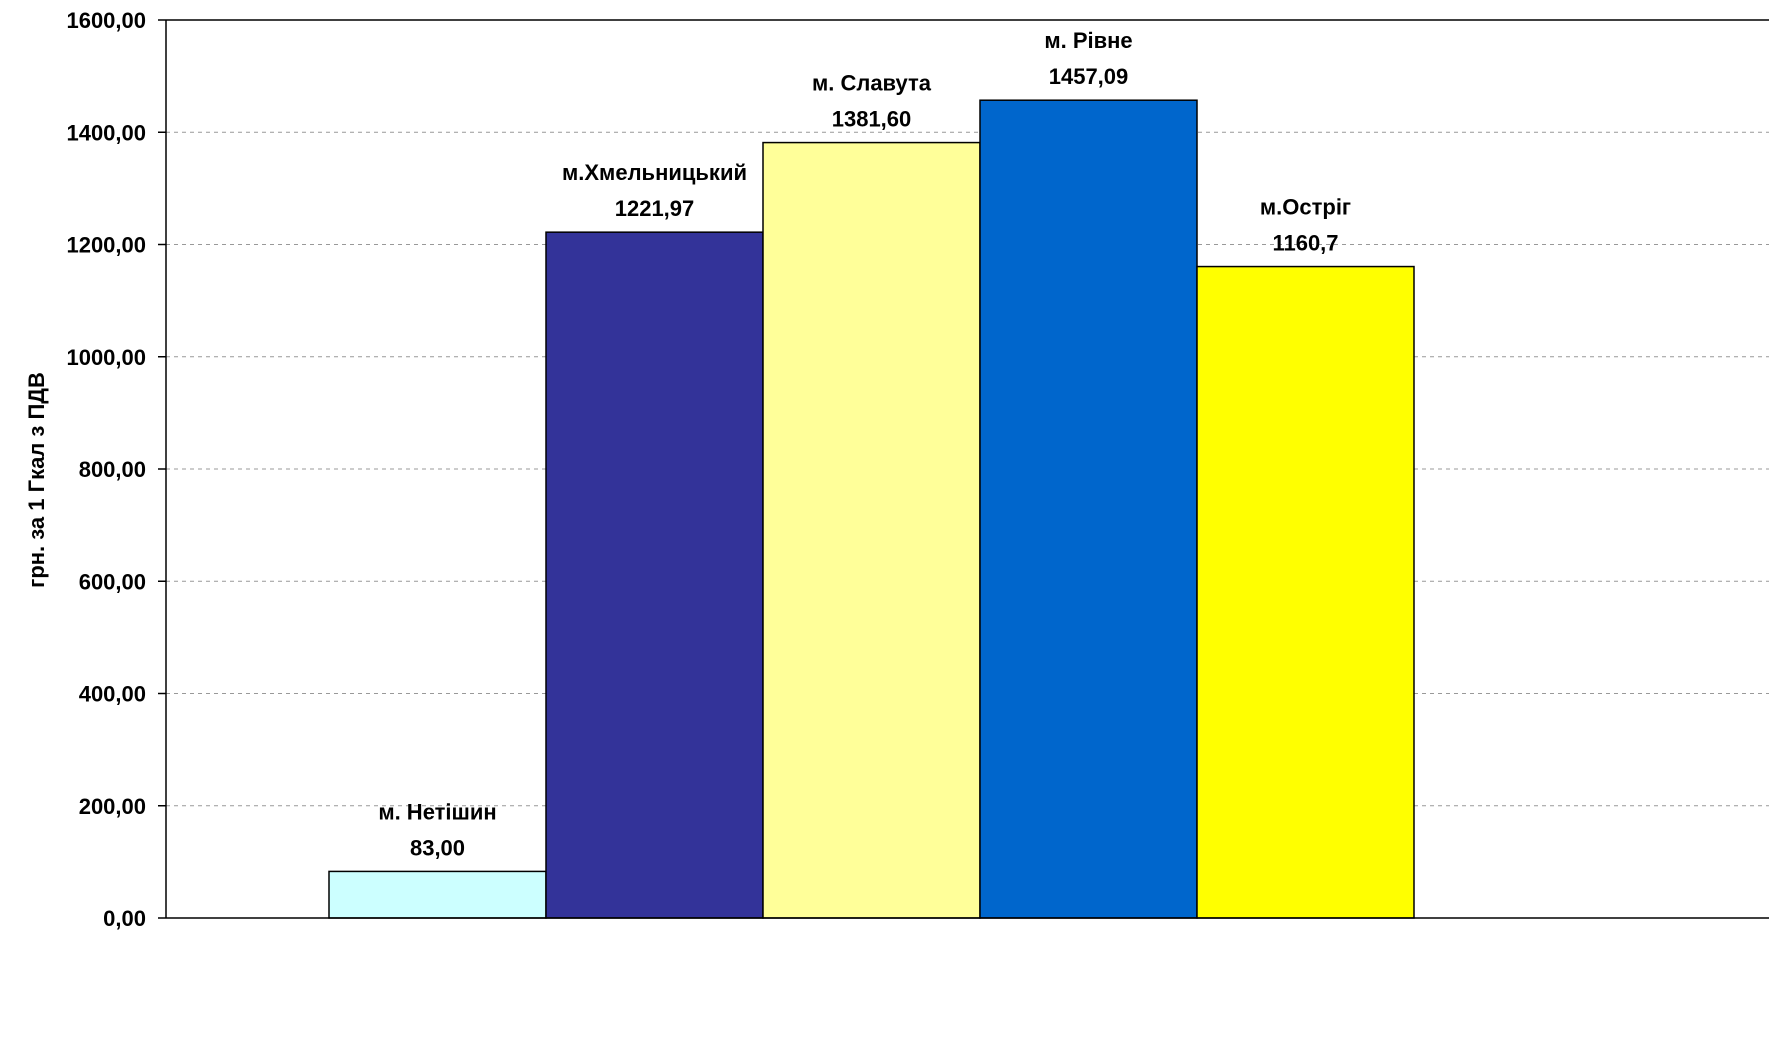 This screenshot has width=1769, height=1052. Describe the element at coordinates (1089, 76) in the screenshot. I see `bar-value-label: 1457,09` at that location.